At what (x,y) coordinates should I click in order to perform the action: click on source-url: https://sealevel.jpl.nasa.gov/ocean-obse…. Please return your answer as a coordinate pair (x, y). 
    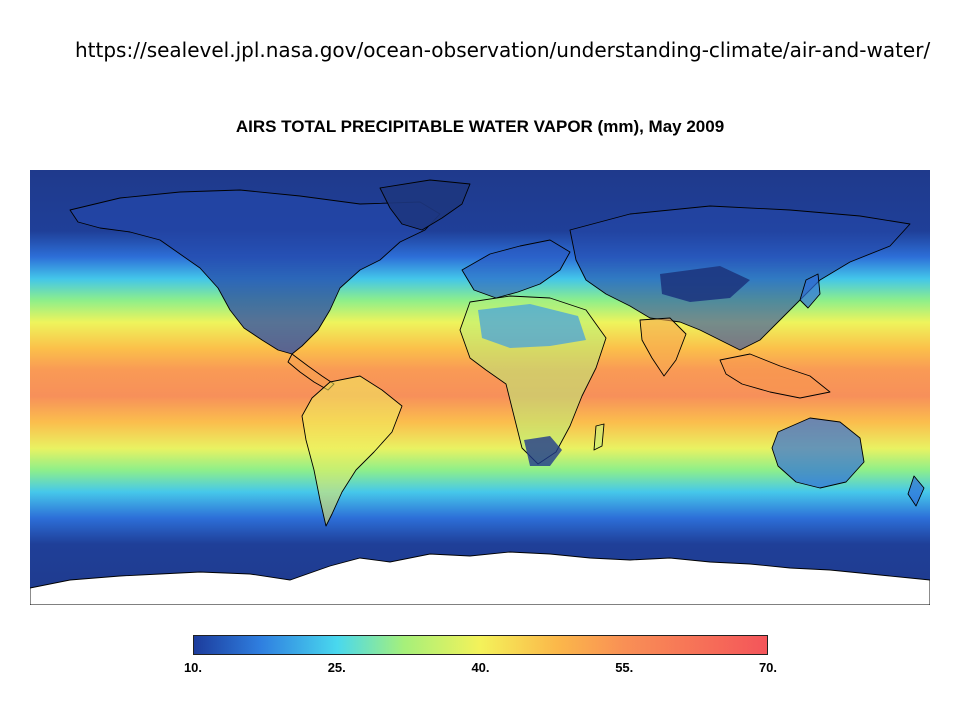
    Looking at the image, I should click on (503, 50).